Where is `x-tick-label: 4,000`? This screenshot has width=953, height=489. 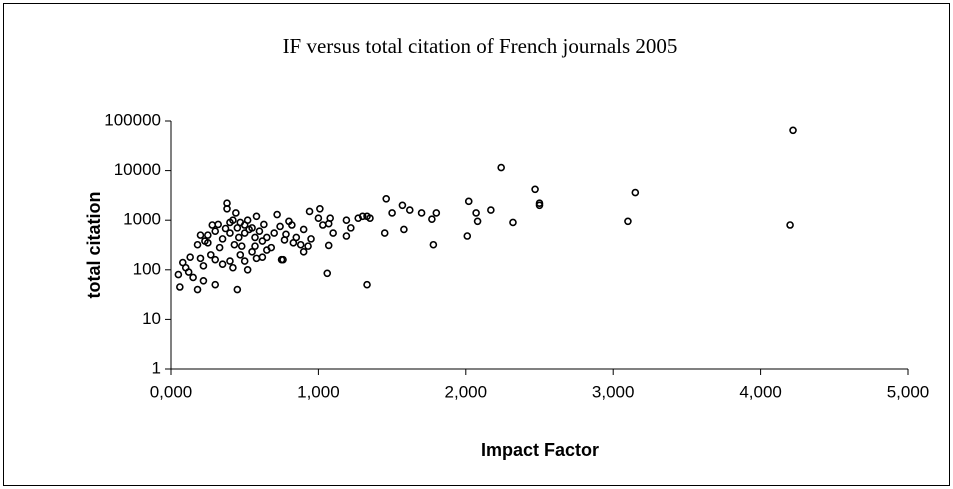
x-tick-label: 4,000 is located at coordinates (760, 391).